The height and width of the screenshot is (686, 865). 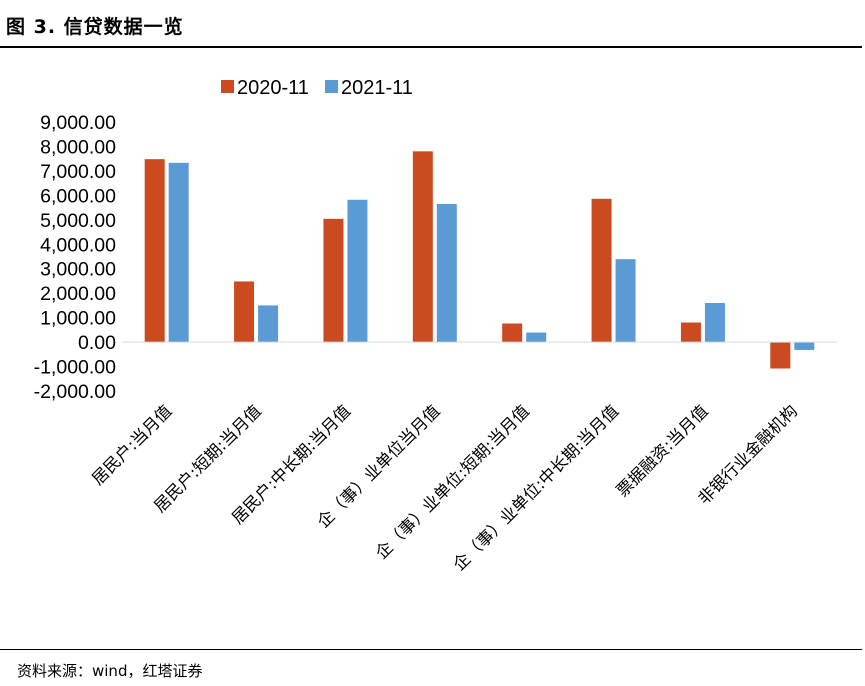 I want to click on y-tick-label: 9,000.00, so click(x=78, y=123).